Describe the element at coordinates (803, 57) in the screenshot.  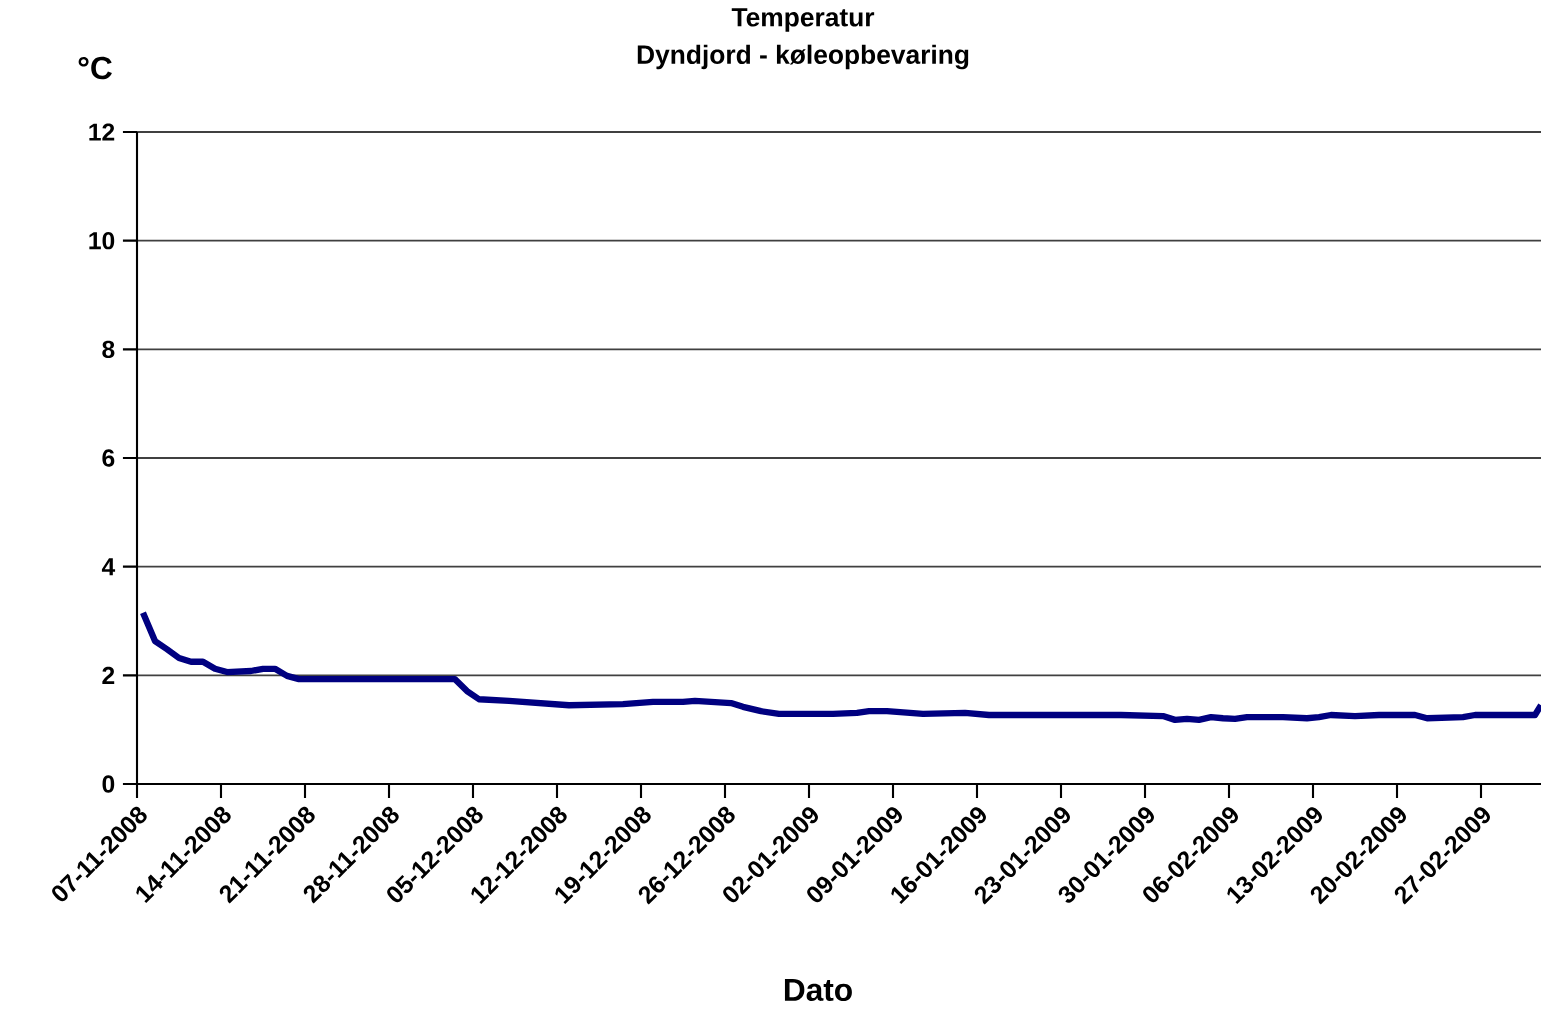
I see `chart-subtitle: Dyndjord - køleopbevaring` at that location.